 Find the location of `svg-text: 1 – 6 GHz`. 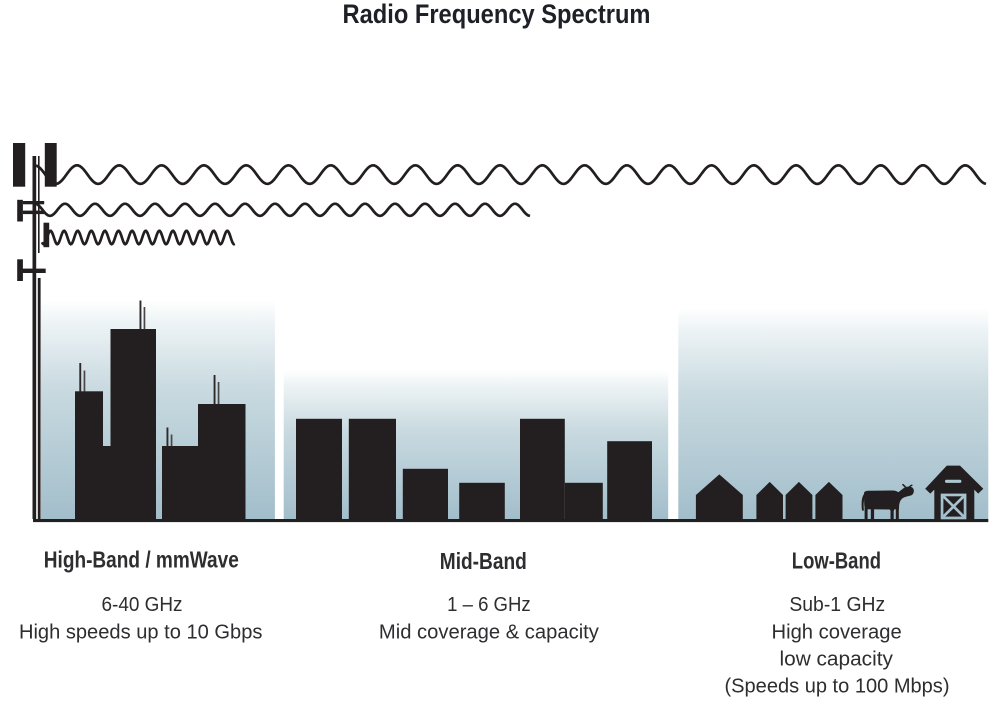

svg-text: 1 – 6 GHz is located at coordinates (489, 604).